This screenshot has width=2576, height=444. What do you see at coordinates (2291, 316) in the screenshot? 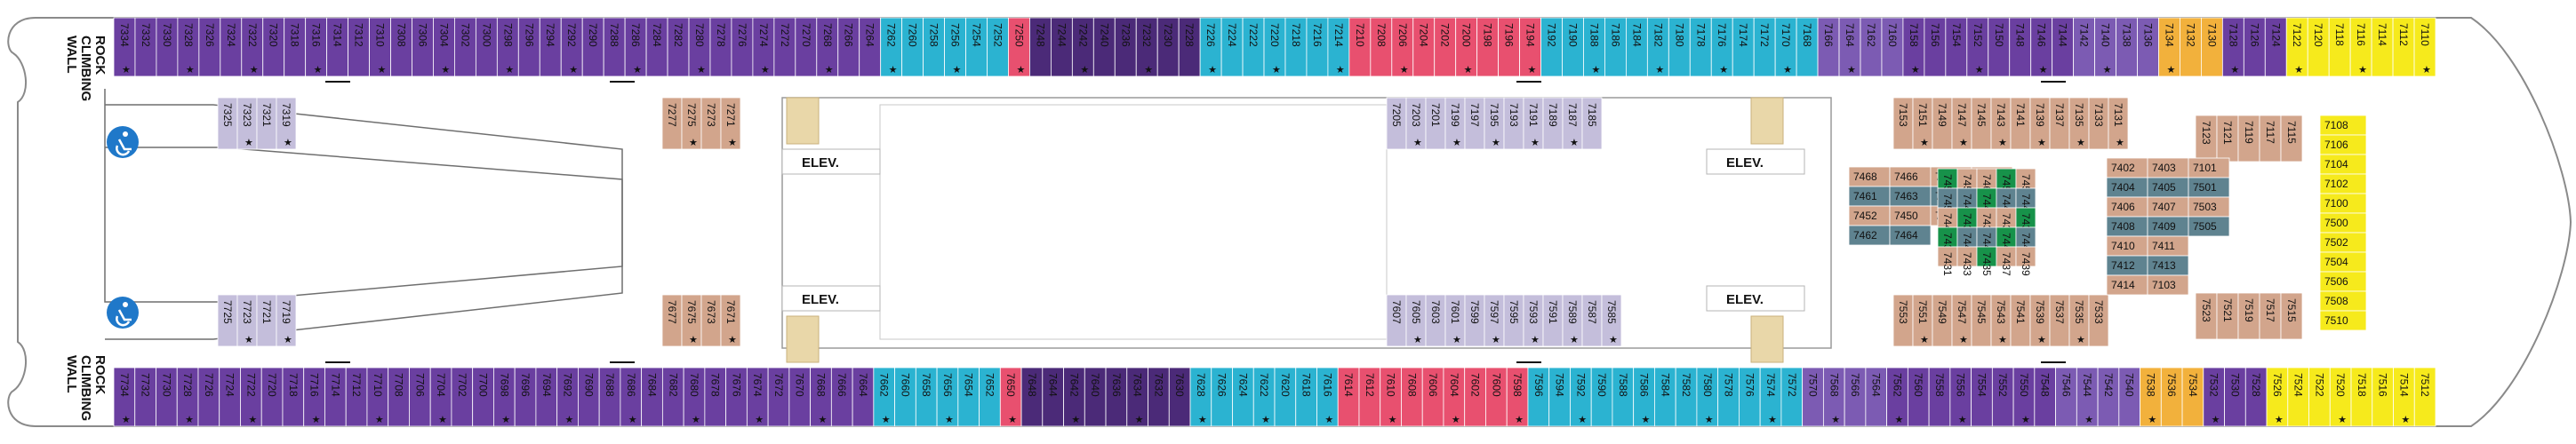
I see `cabin: 7515` at bounding box center [2291, 316].